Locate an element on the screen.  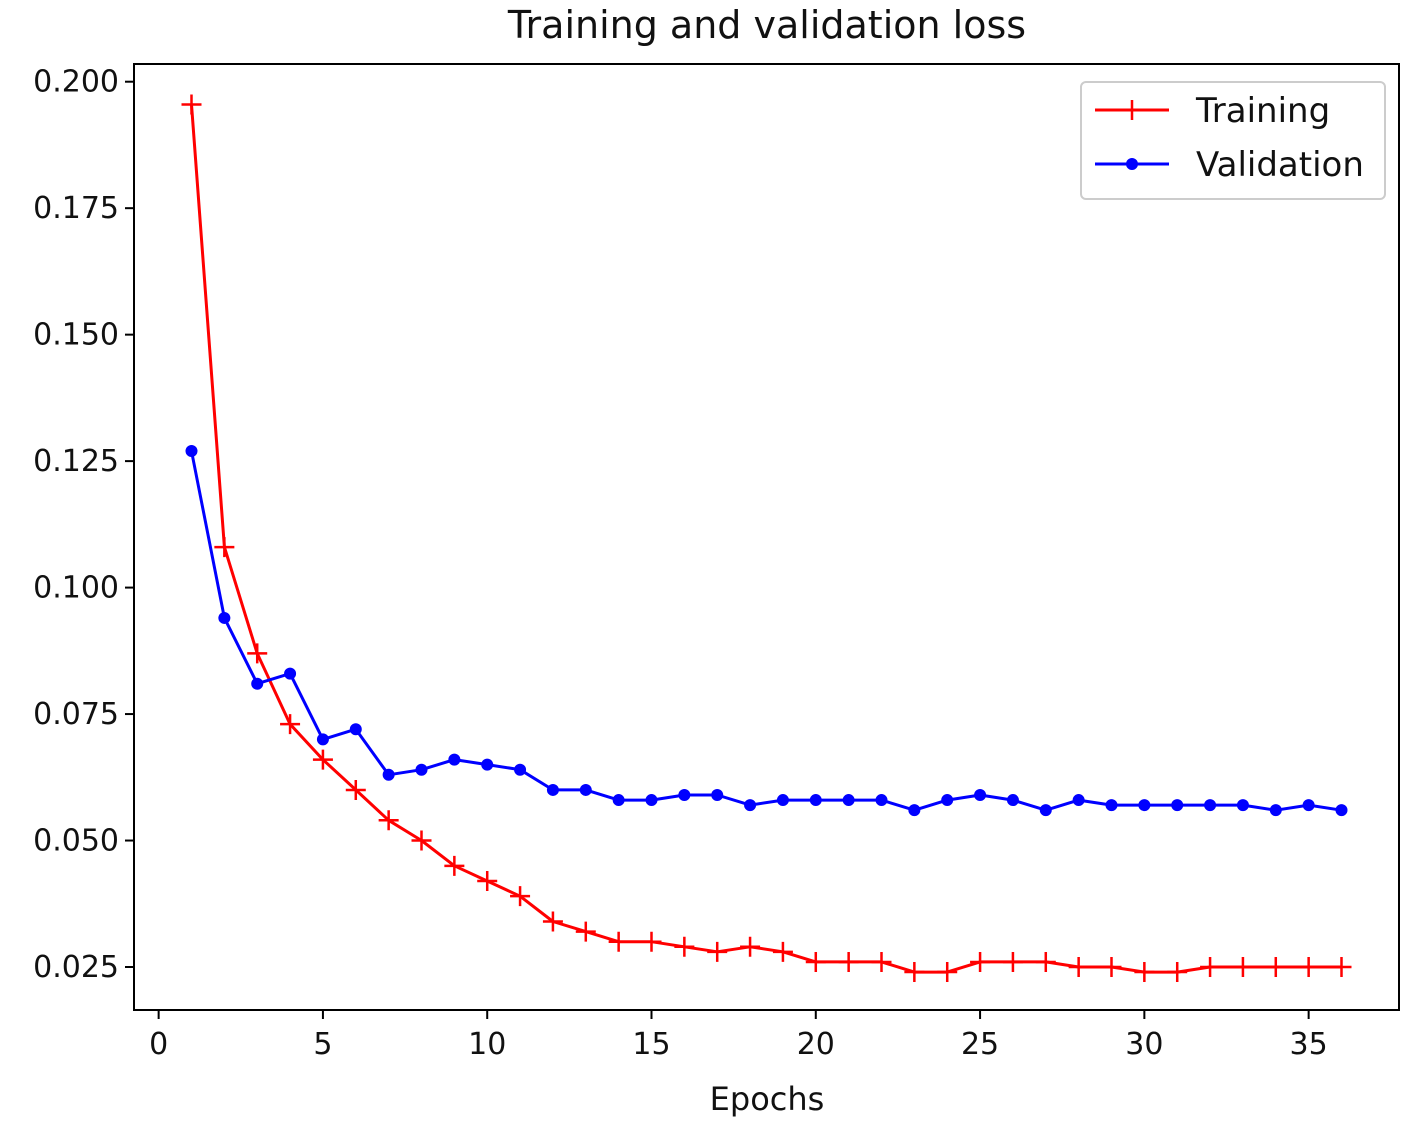
y-tick-label: 0.025 is located at coordinates (76, 967).